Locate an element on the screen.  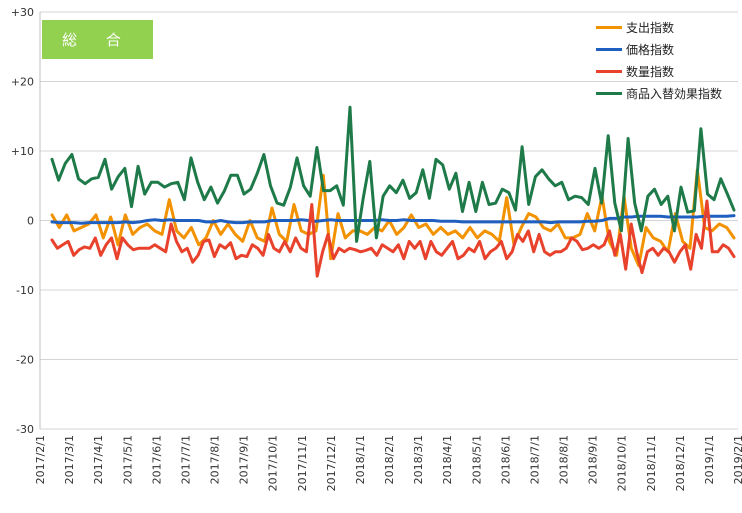
x-tick-label: 2017/2/1 is located at coordinates (40, 459).